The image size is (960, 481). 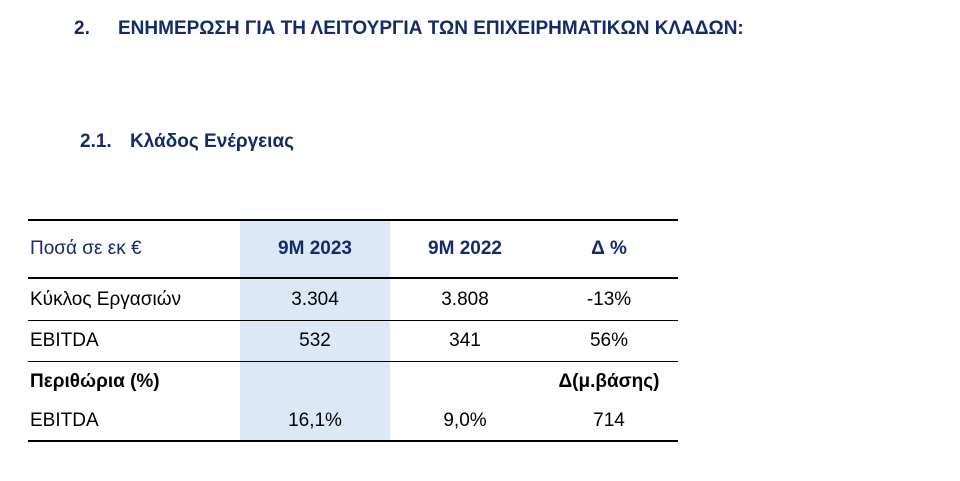 What do you see at coordinates (315, 299) in the screenshot?
I see `cell-9m-2023: 3.304` at bounding box center [315, 299].